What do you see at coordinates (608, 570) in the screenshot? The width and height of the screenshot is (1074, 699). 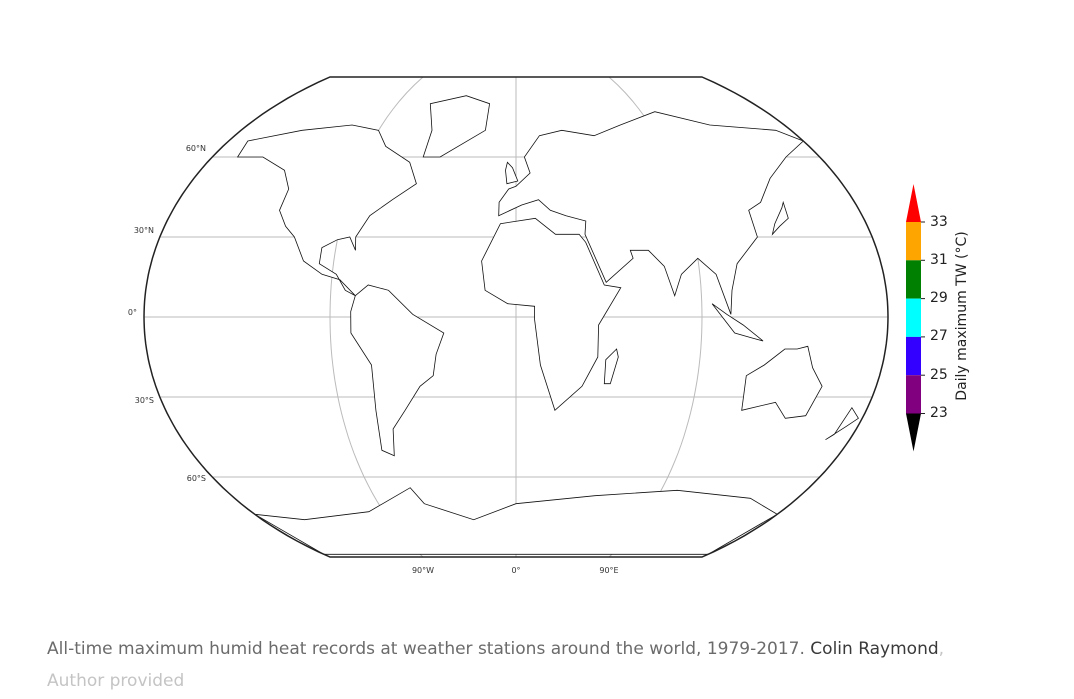 I see `lon-label-90e: 90°E` at bounding box center [608, 570].